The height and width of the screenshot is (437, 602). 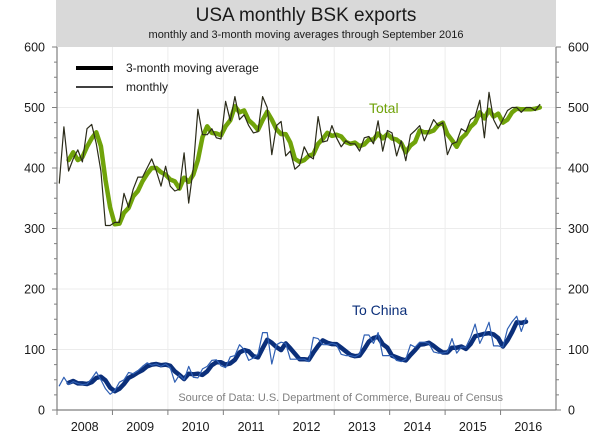 I want to click on y-tick-label-right: 0, so click(x=571, y=411).